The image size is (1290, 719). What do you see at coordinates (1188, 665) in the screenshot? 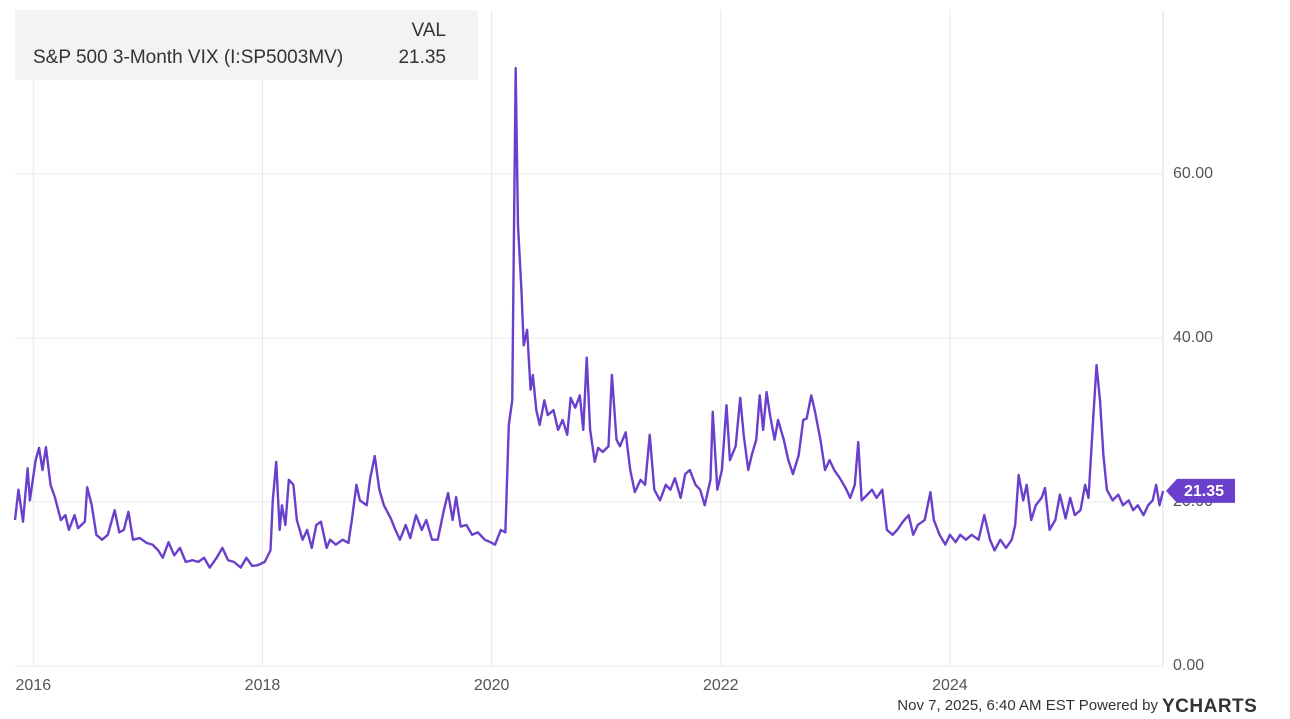
I see `y-tick-label: 0.00` at bounding box center [1188, 665].